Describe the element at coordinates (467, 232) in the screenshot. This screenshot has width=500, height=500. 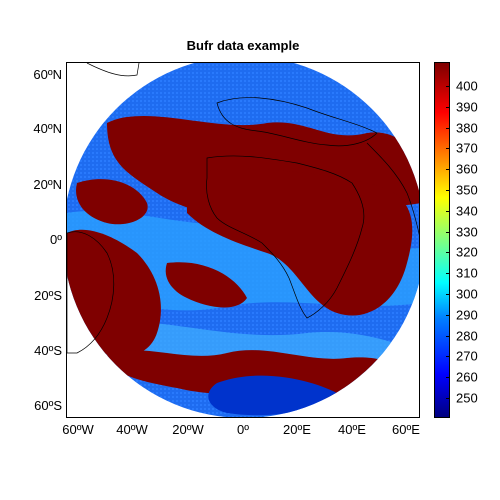
I see `colorbar-label-330: 330` at that location.